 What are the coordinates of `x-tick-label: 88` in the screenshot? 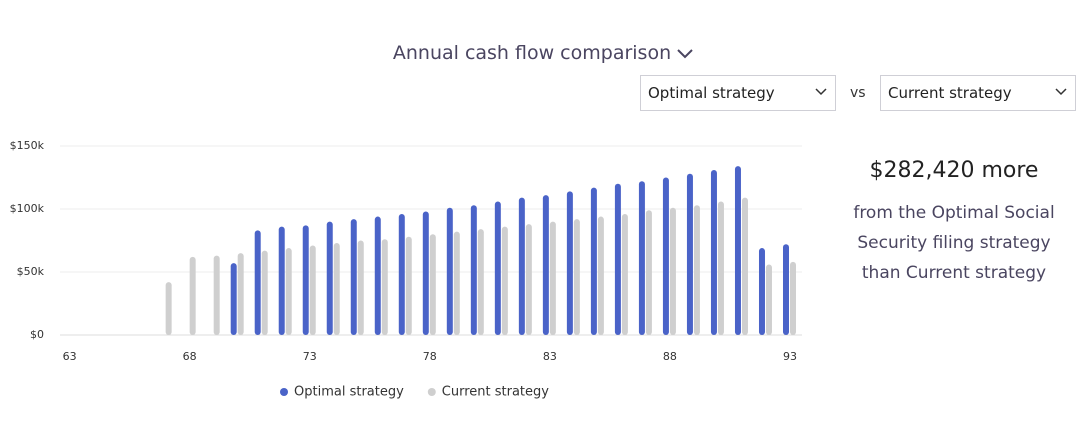 It's located at (670, 356).